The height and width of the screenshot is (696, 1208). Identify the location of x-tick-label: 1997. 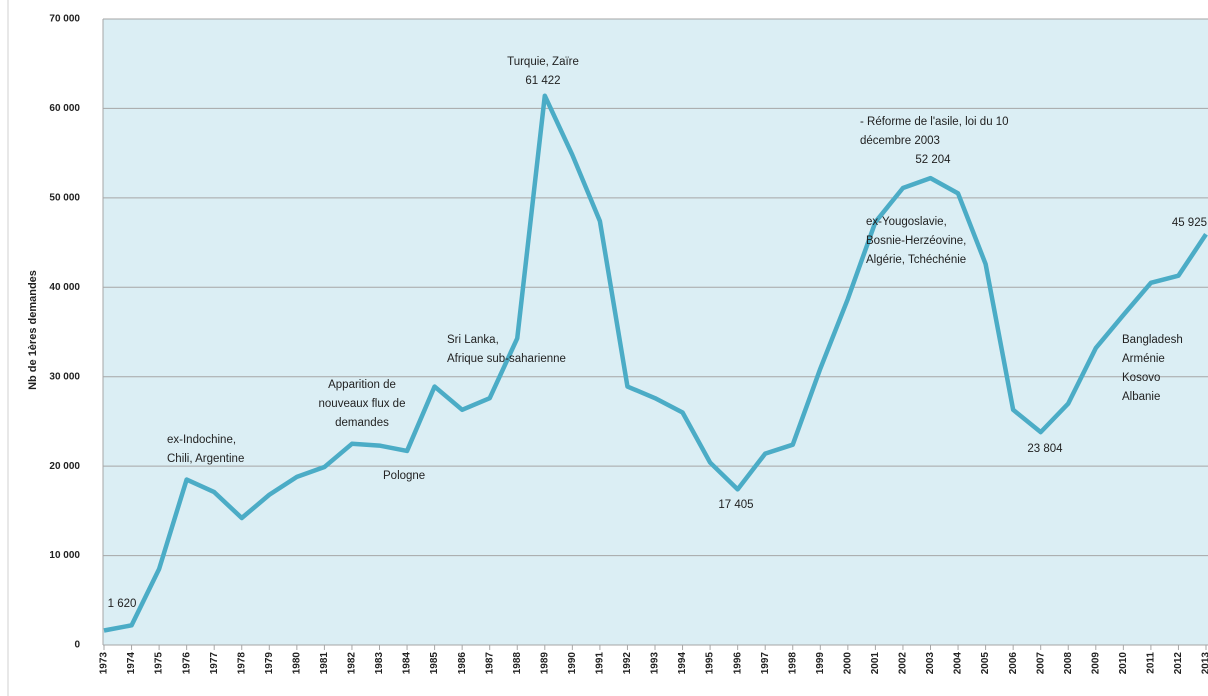
(765, 663).